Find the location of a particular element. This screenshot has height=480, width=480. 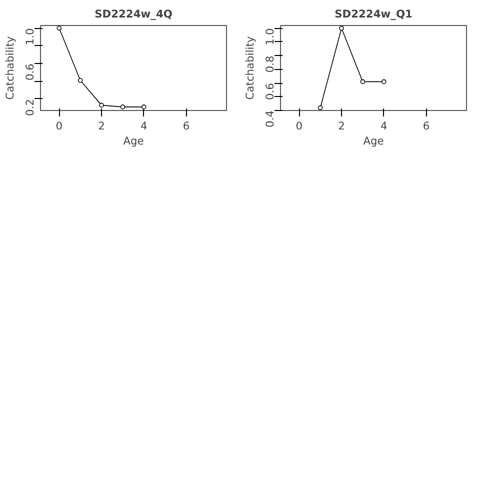

chart-title: SD2224w_Q1 is located at coordinates (373, 14).